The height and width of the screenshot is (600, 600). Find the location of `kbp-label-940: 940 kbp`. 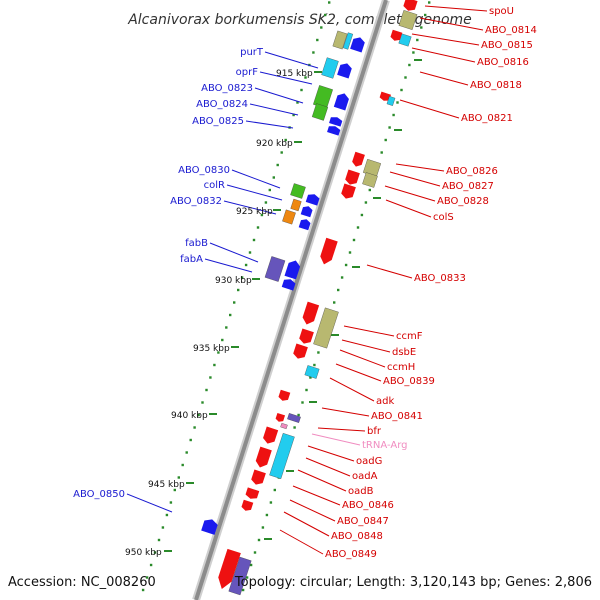

kbp-label-940: 940 kbp is located at coordinates (189, 416).